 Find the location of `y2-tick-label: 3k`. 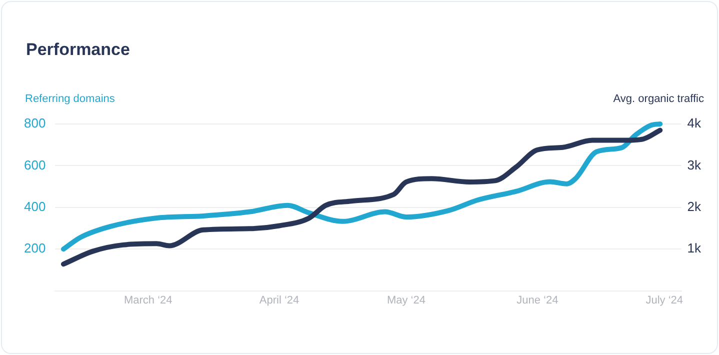

y2-tick-label: 3k is located at coordinates (694, 164).